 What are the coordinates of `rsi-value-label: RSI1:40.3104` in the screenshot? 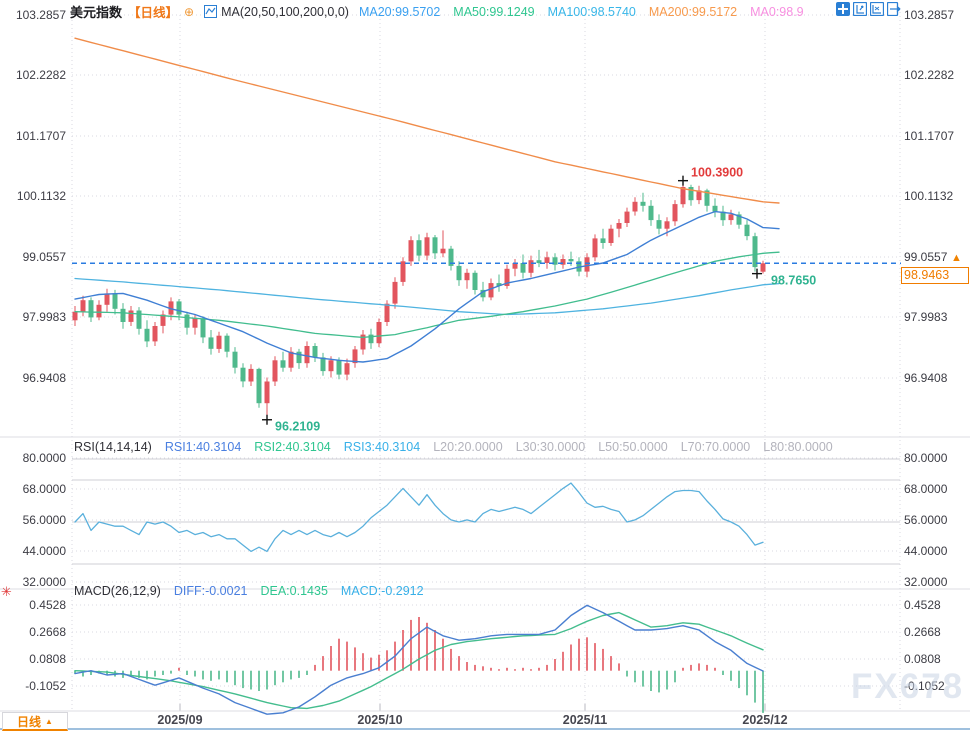 It's located at (203, 447).